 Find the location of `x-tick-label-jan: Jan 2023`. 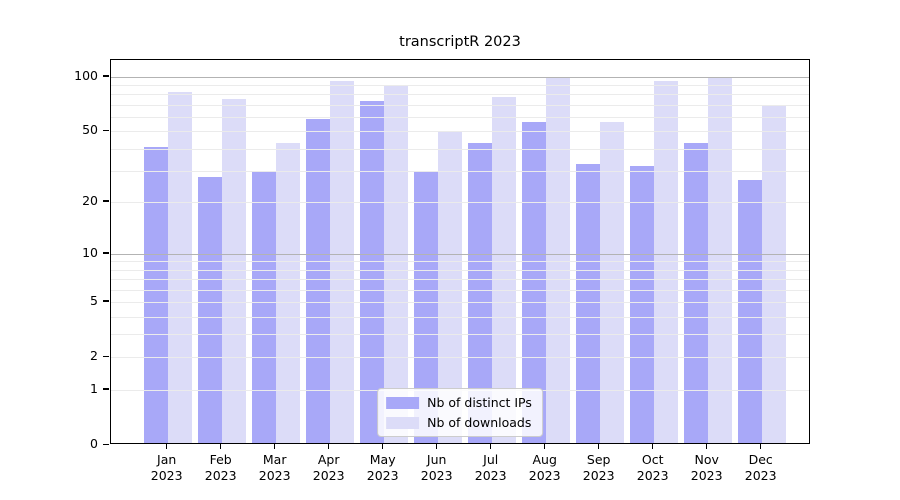

x-tick-label-jan: Jan 2023 is located at coordinates (166, 467).